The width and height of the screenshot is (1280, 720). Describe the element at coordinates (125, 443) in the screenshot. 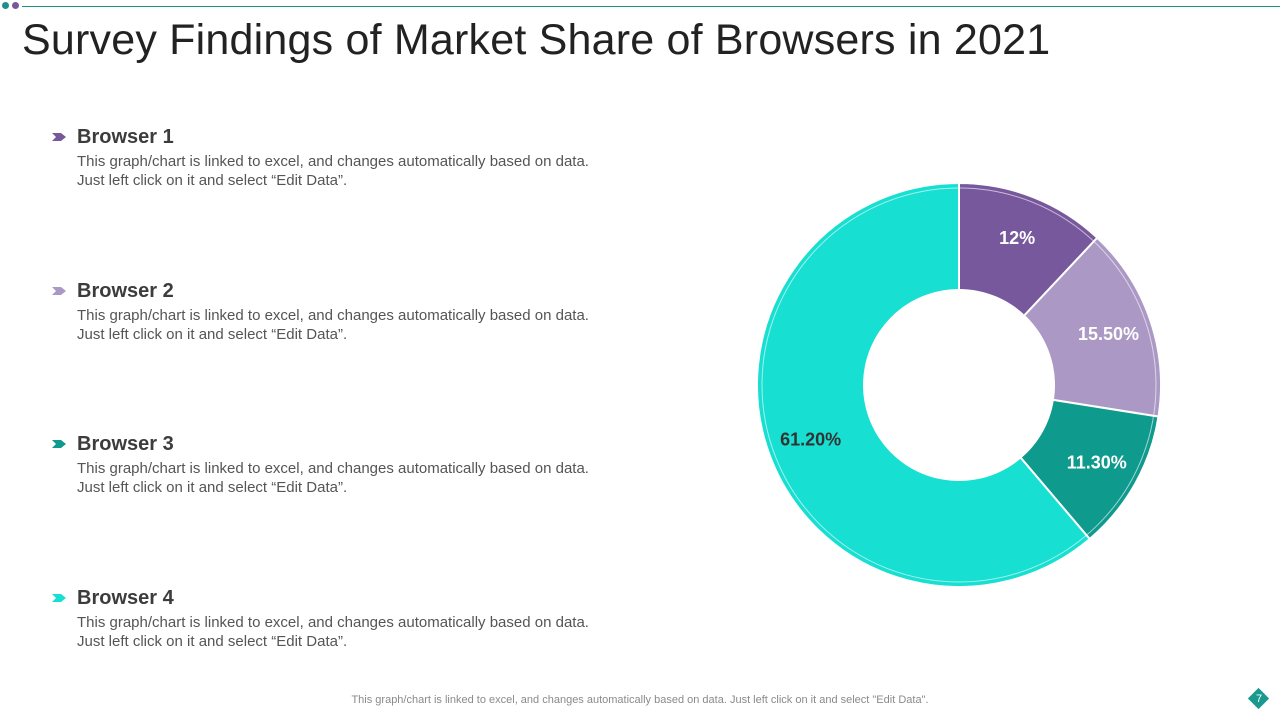

I see `legend-name: Browser 3` at that location.